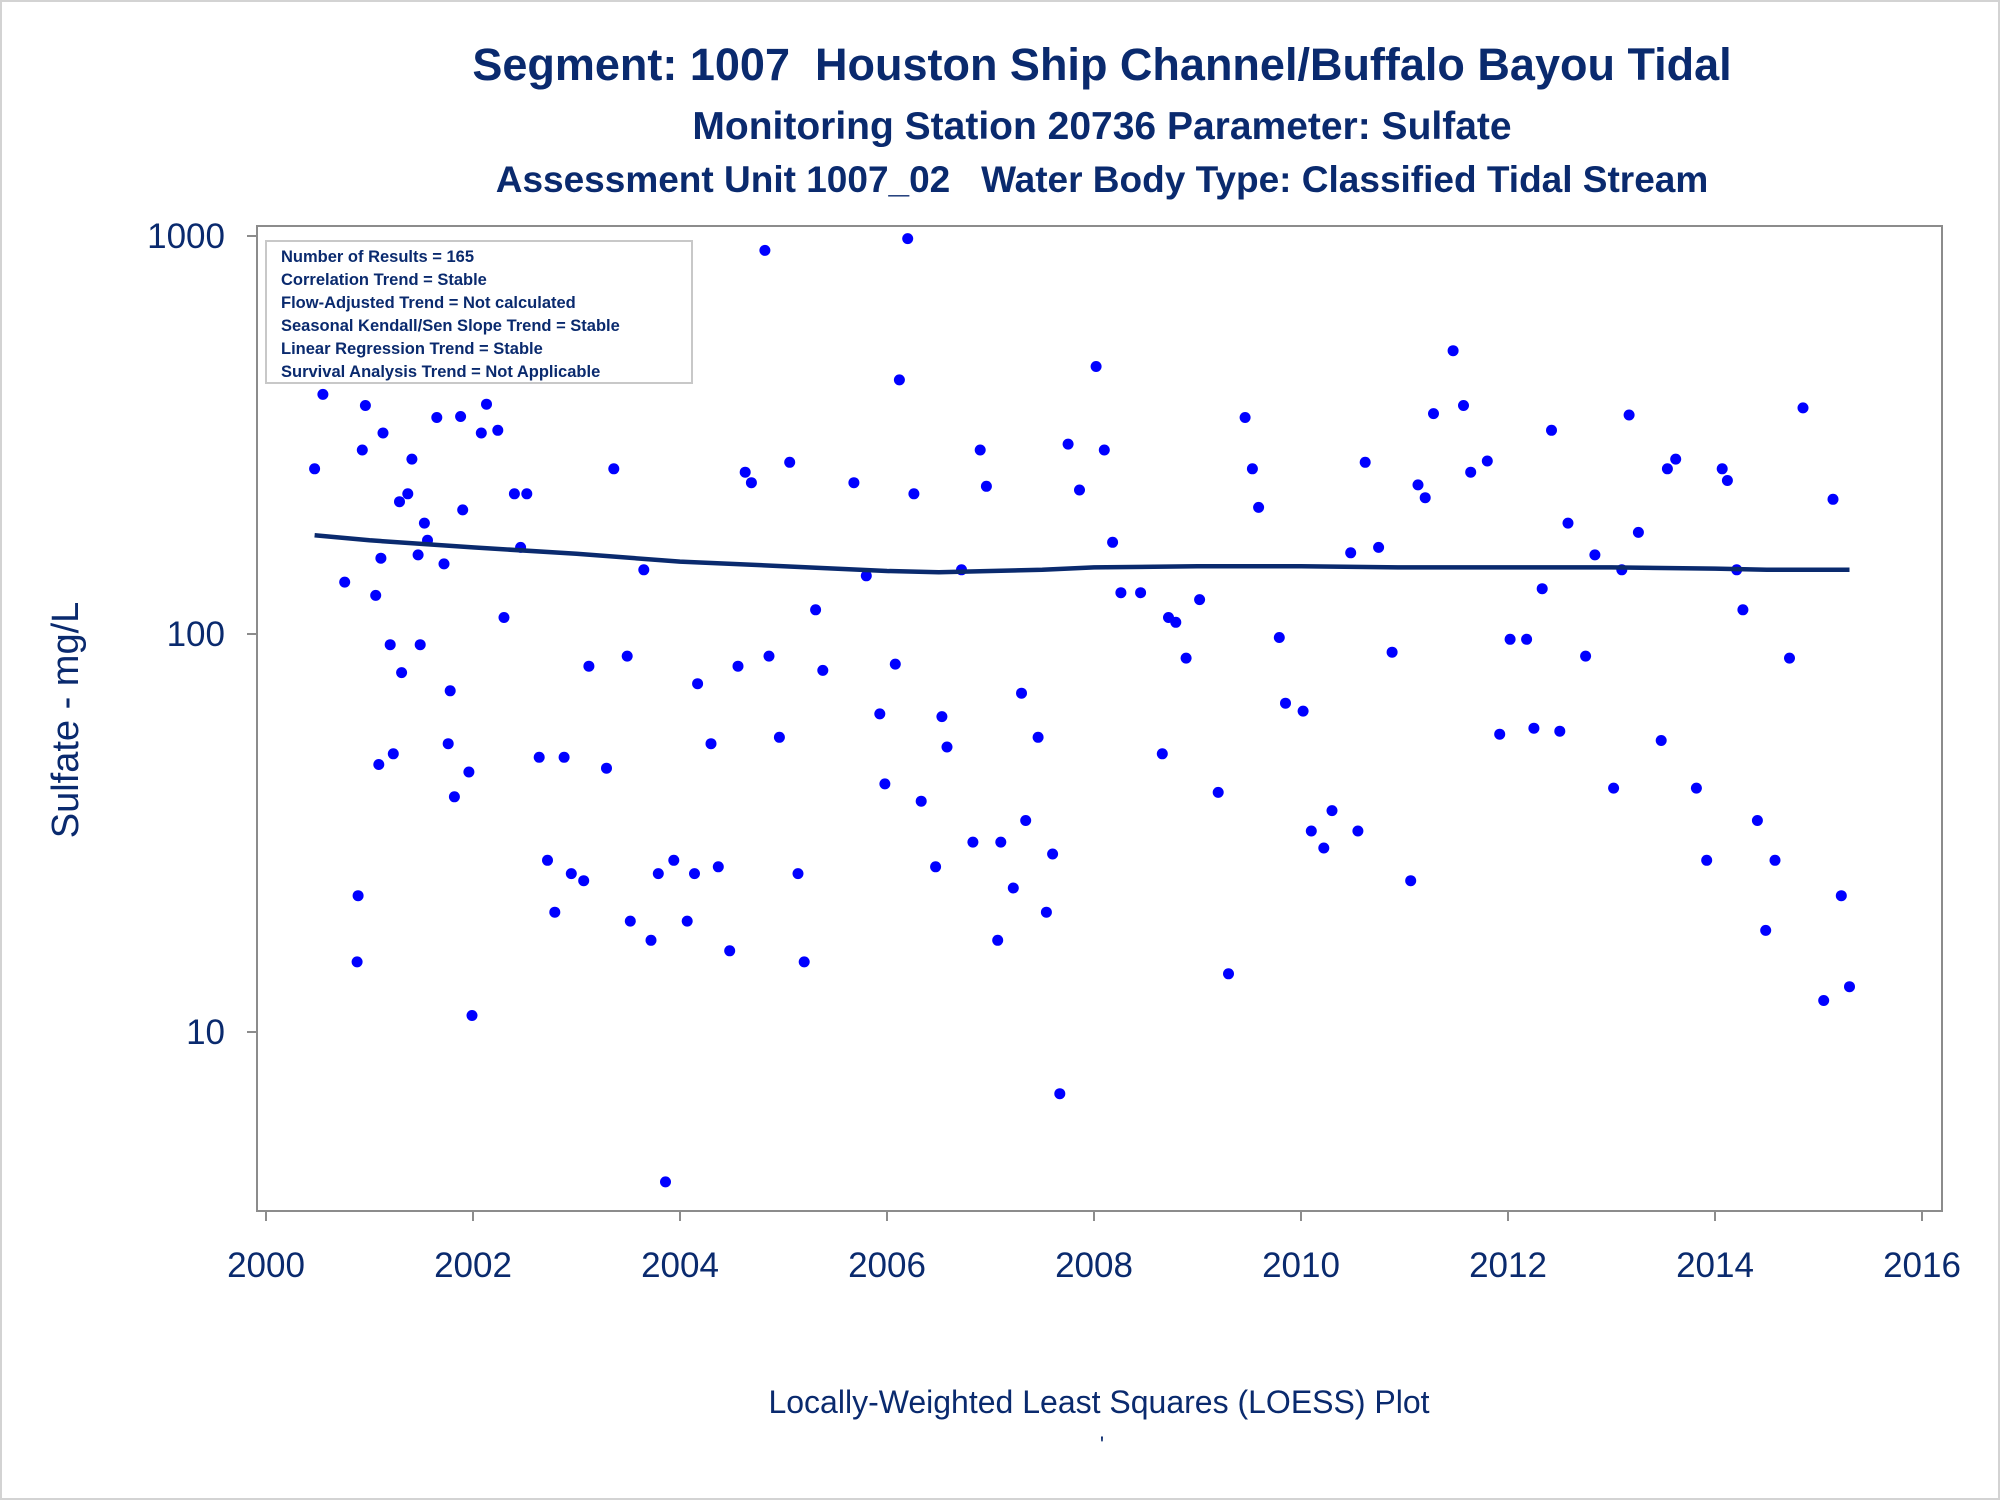 The height and width of the screenshot is (1507, 2000). What do you see at coordinates (440, 372) in the screenshot?
I see `info-line: Survival Analysis Trend = Not Applicable` at bounding box center [440, 372].